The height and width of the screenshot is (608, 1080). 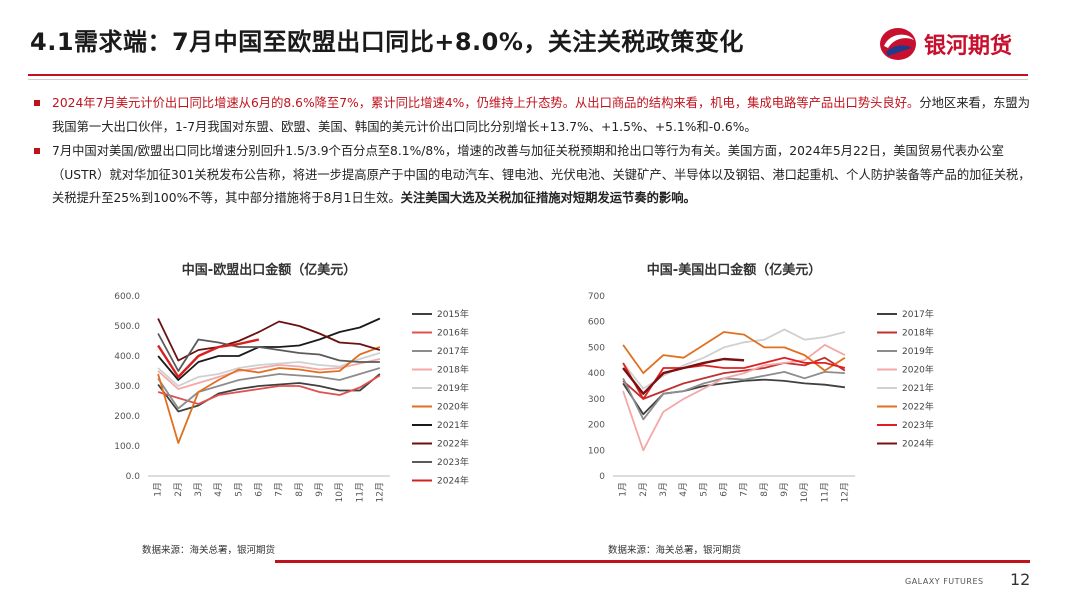 What do you see at coordinates (596, 426) in the screenshot?
I see `y-tick-label: 200` at bounding box center [596, 426].